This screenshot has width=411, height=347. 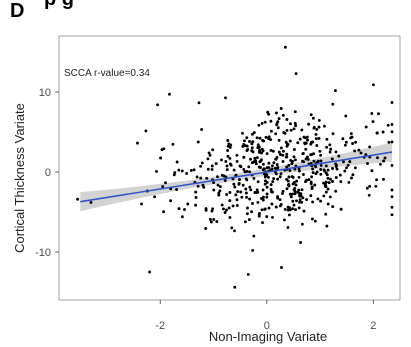 What do you see at coordinates (59, 5) in the screenshot?
I see `panel-heading-fragment: p g` at bounding box center [59, 5].